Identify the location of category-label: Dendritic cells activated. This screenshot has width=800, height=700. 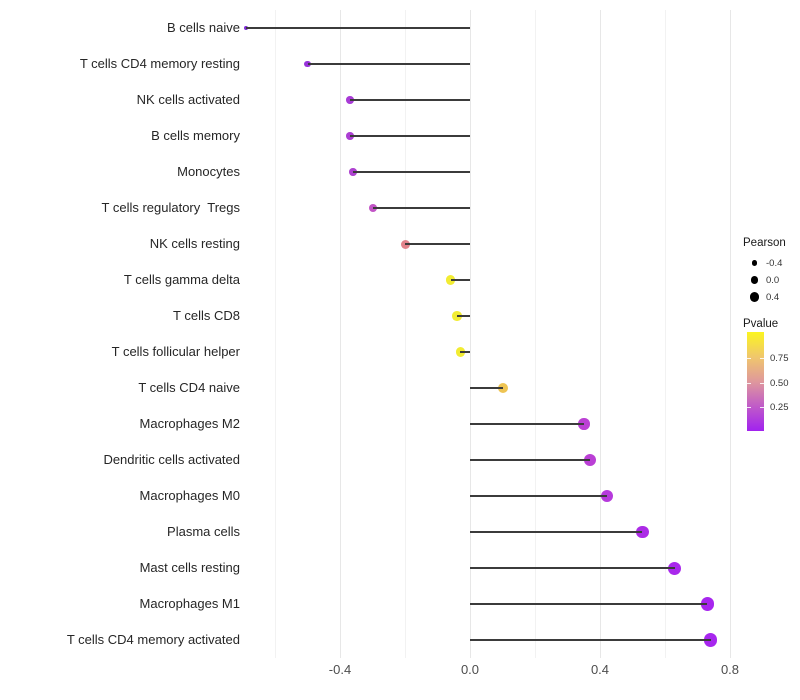
(171, 459).